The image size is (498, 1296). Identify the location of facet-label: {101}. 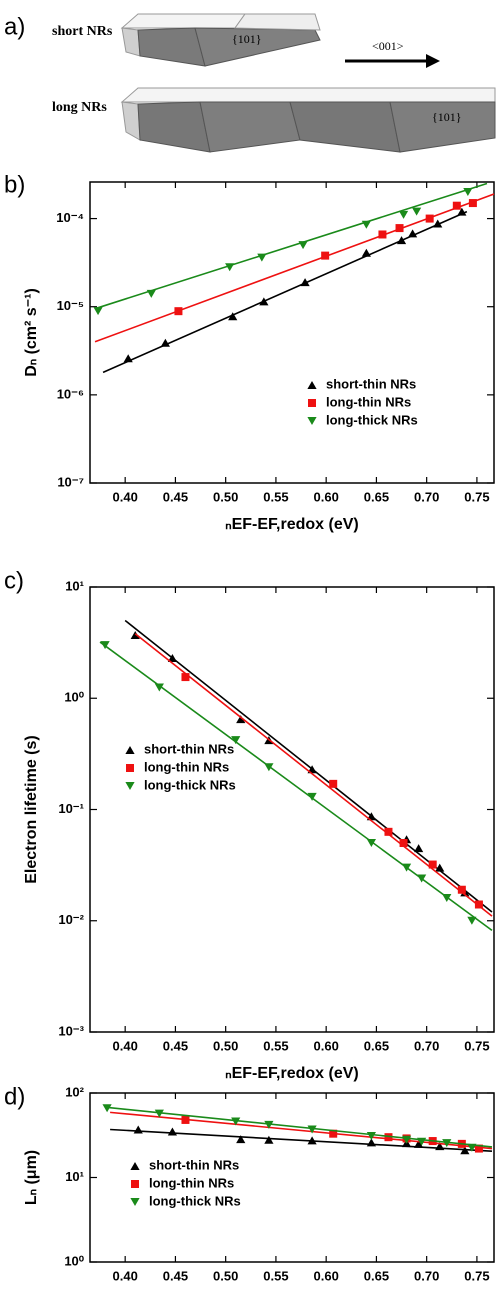
(247, 39).